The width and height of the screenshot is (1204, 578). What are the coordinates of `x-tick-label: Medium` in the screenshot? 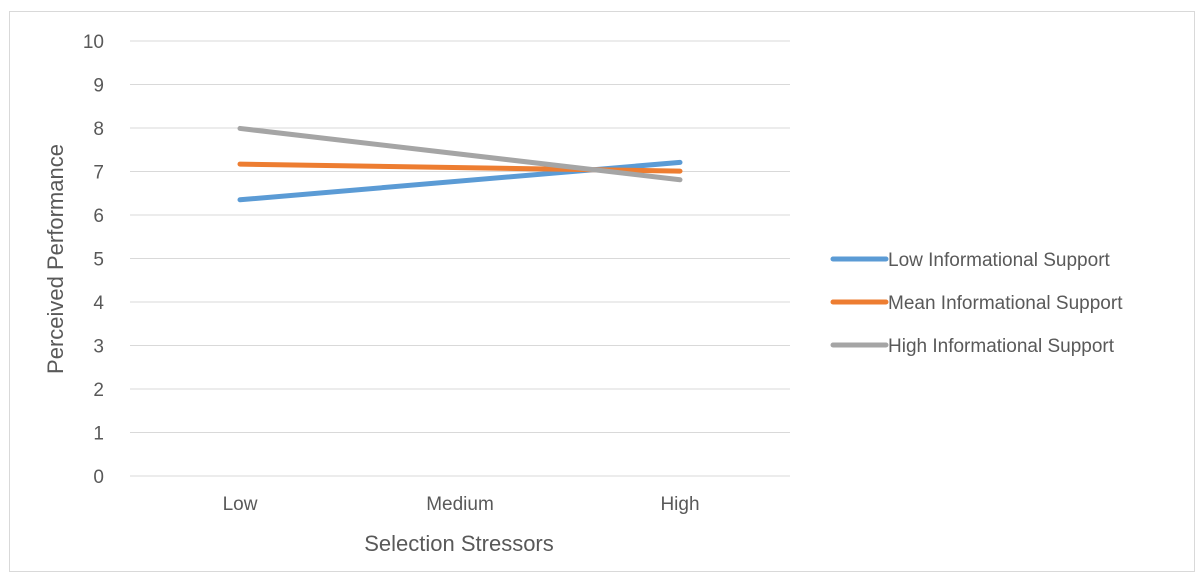 It's located at (460, 504).